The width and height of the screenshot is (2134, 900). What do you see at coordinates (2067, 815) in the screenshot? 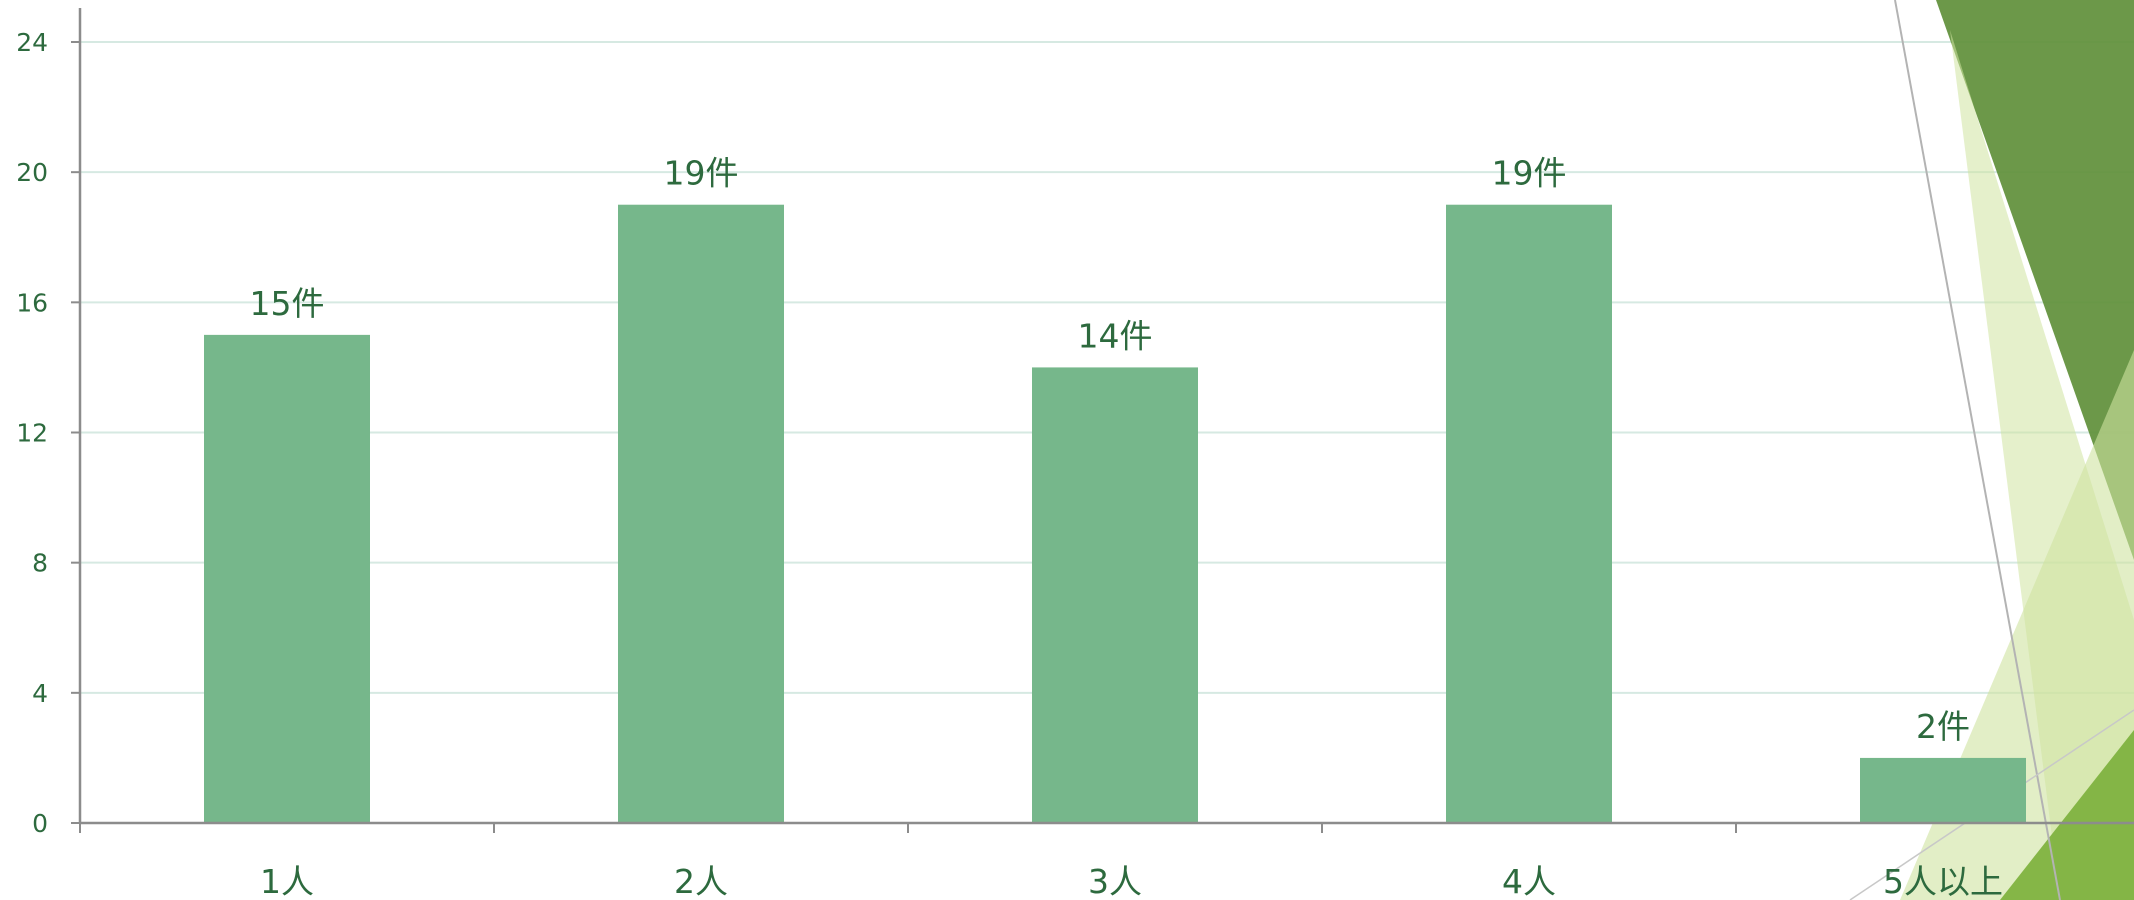
I see `deco-mid-triangle` at bounding box center [2067, 815].